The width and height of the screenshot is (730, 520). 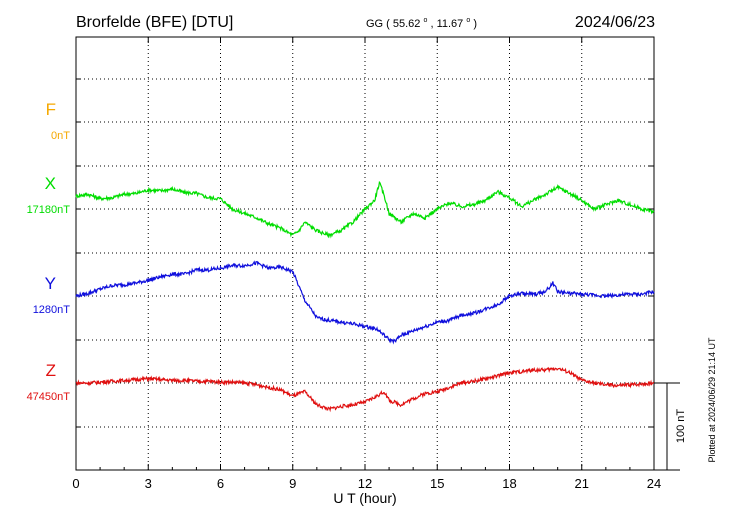 I want to click on coords-suffix: ), so click(x=475, y=24).